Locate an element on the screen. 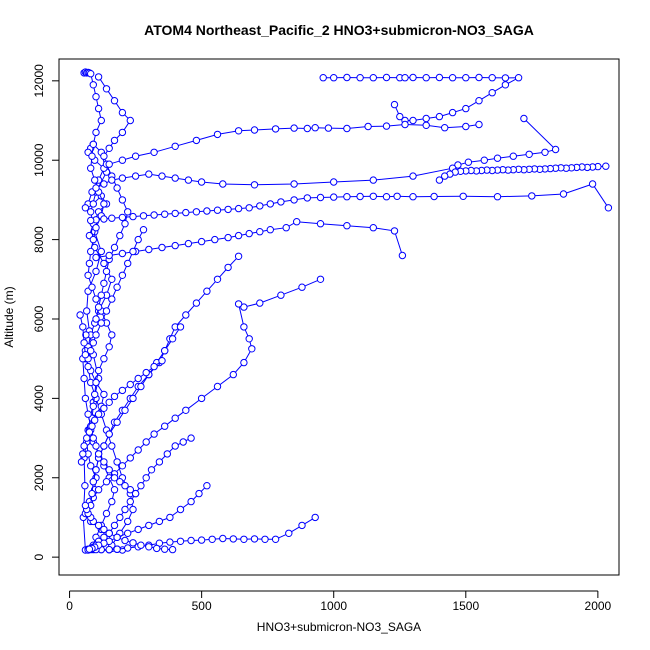 The image size is (650, 650). y-tick-label: 12000 is located at coordinates (39, 81).